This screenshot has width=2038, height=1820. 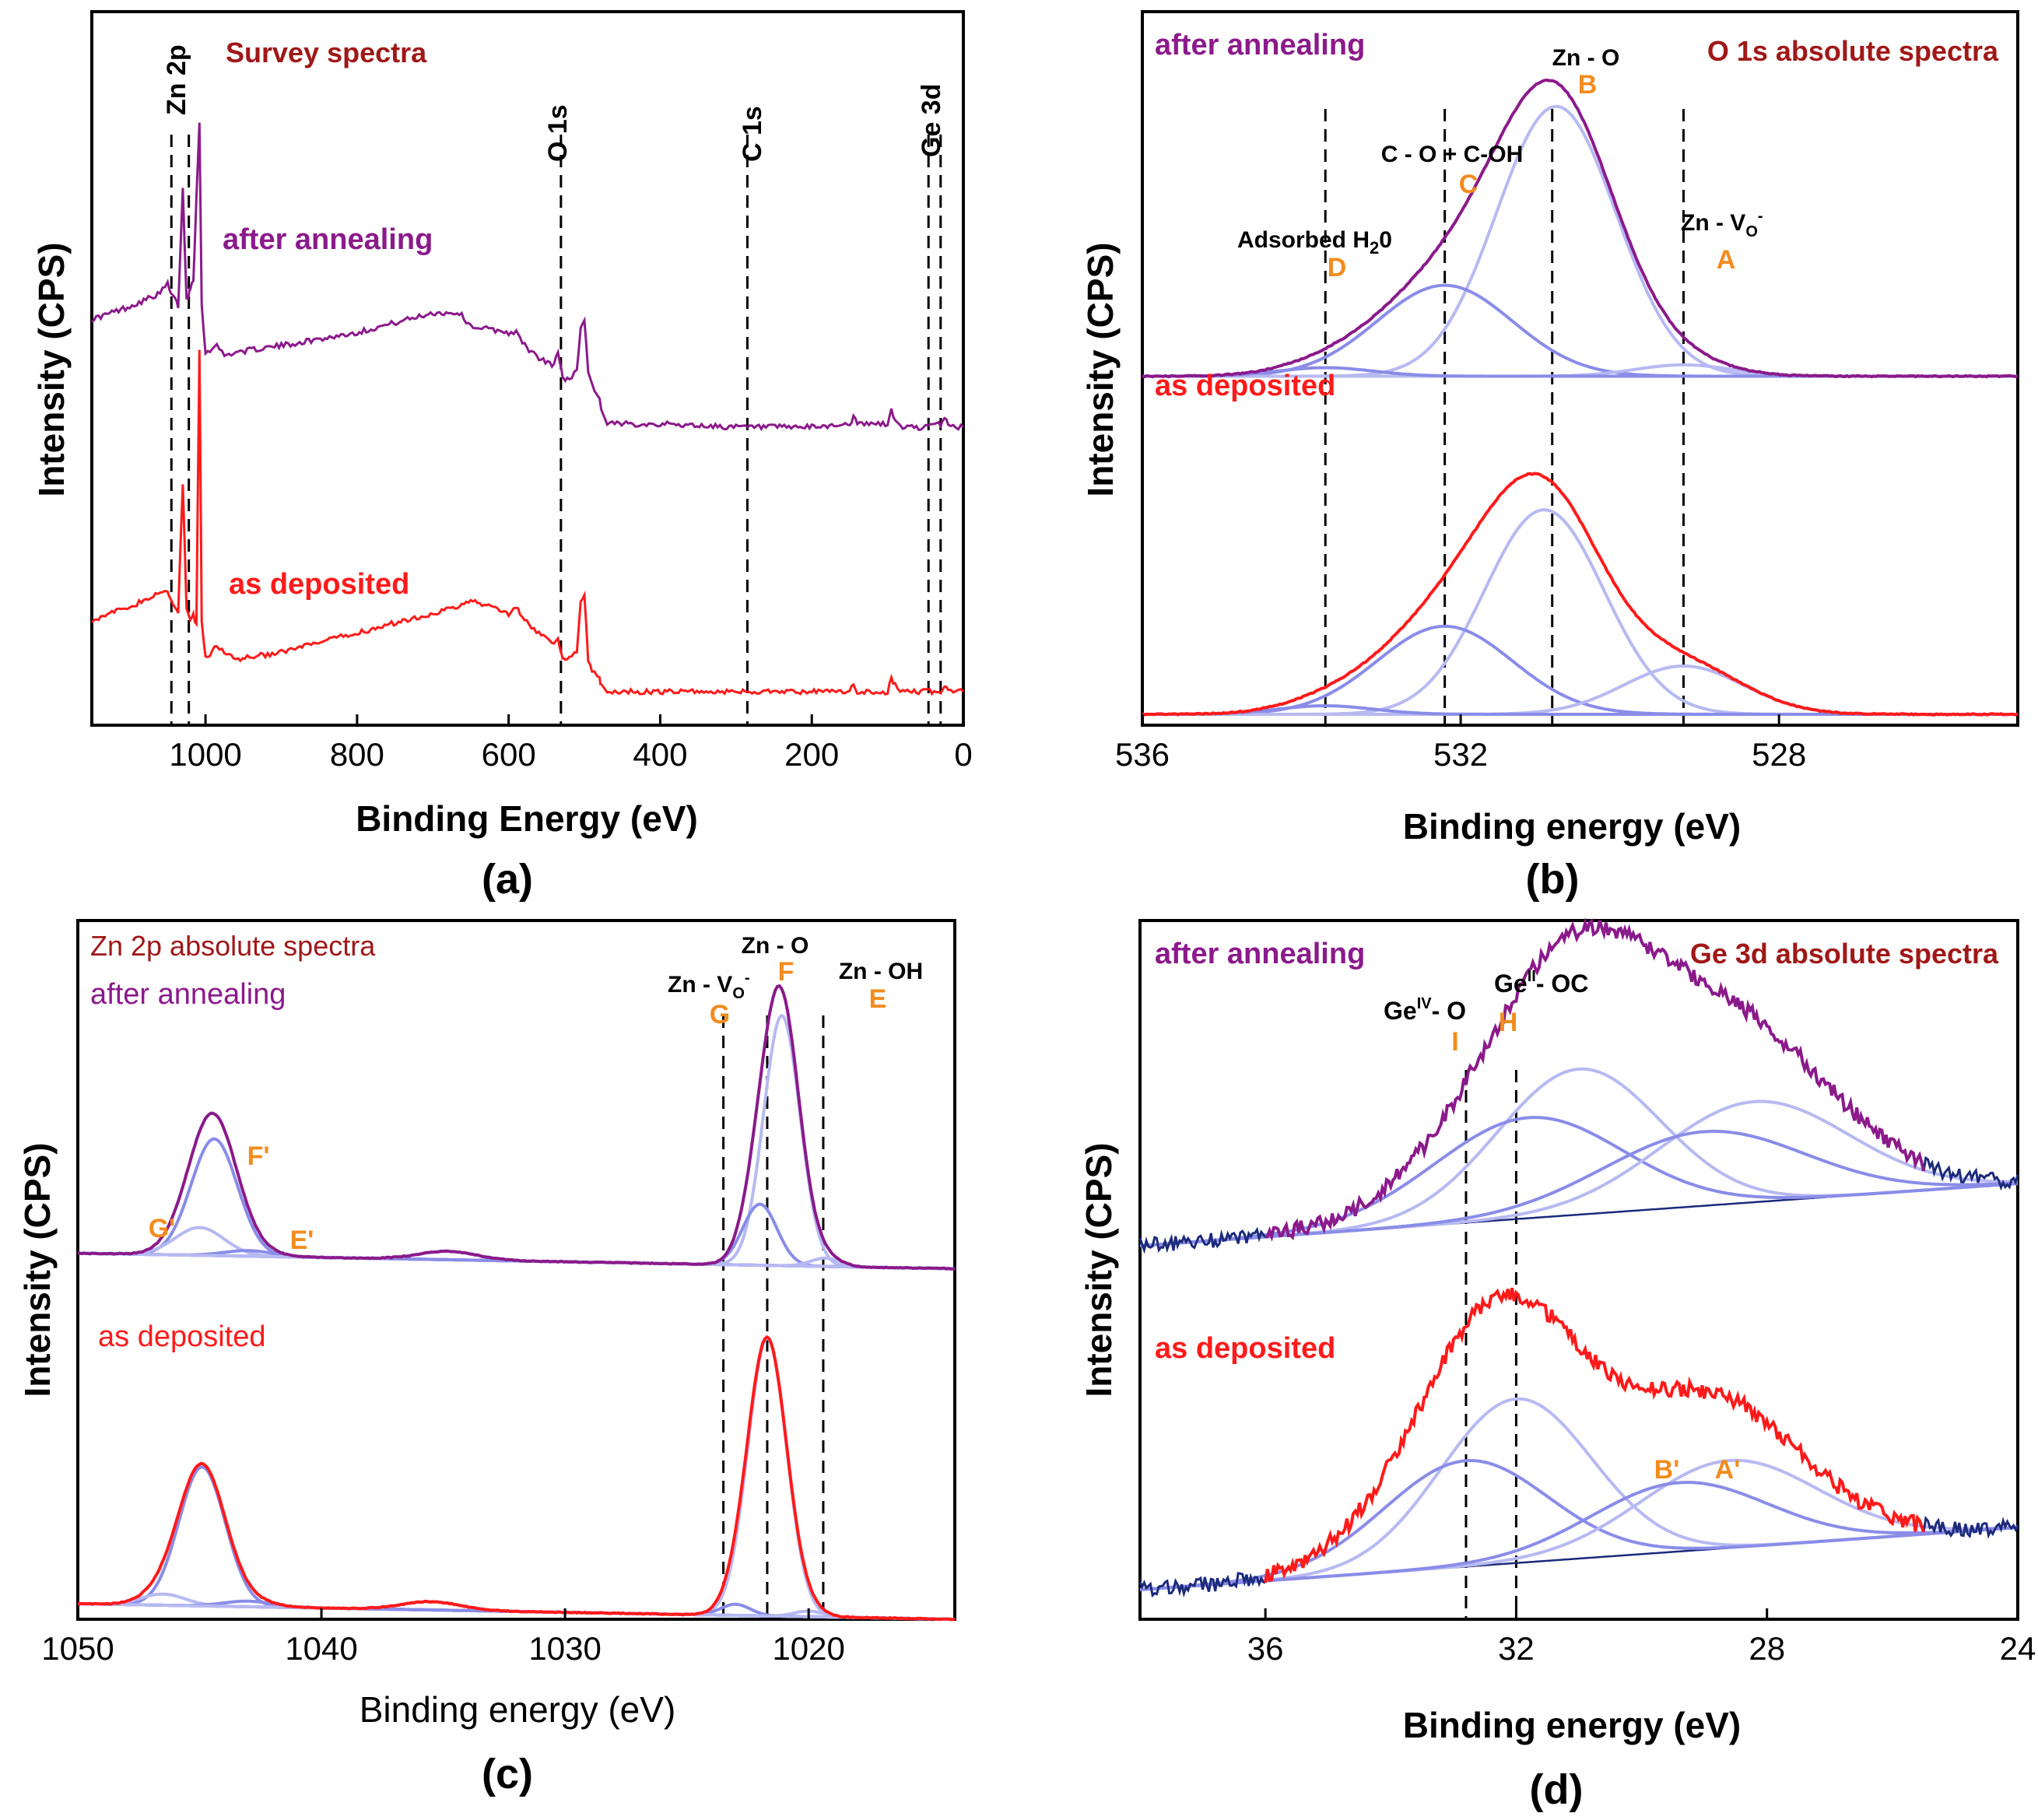 I want to click on panel-d-letter: (d), so click(x=1557, y=1790).